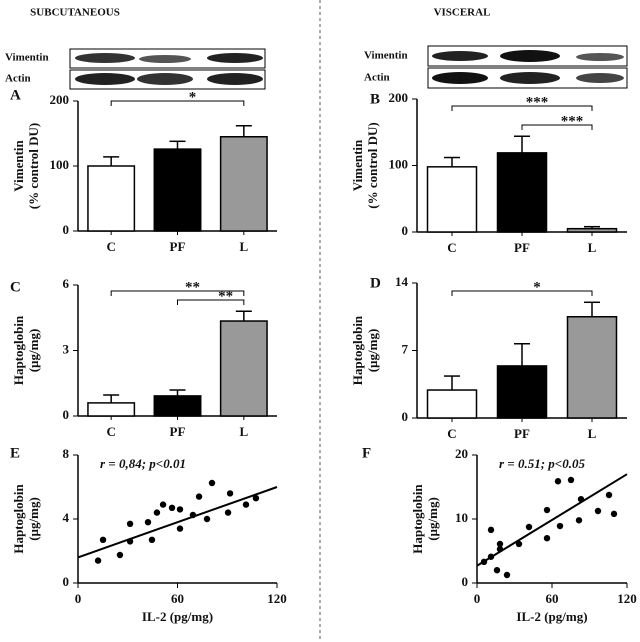 The height and width of the screenshot is (642, 640). Describe the element at coordinates (542, 463) in the screenshot. I see `annotation: r = 0.51; p<0.05` at that location.